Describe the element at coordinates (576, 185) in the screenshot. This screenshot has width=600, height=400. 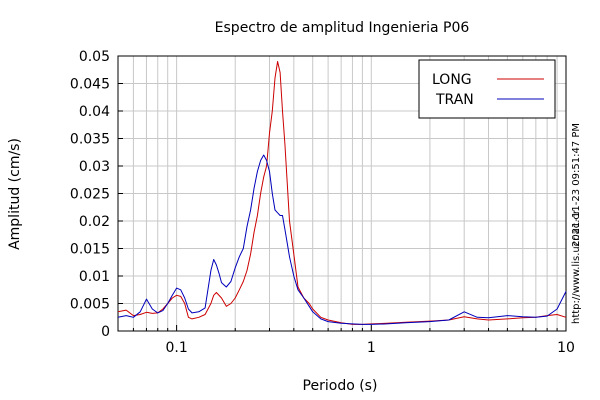
I see `timestamp-text: 2021-11-23 09:51:47 PM` at that location.